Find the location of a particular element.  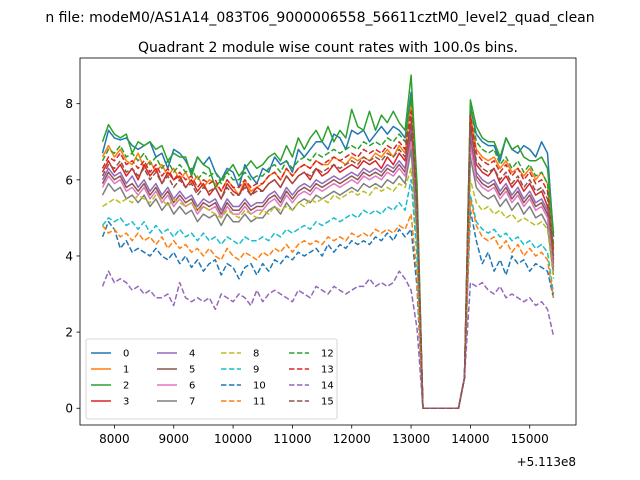

x-tick-label: 15000 is located at coordinates (530, 439).